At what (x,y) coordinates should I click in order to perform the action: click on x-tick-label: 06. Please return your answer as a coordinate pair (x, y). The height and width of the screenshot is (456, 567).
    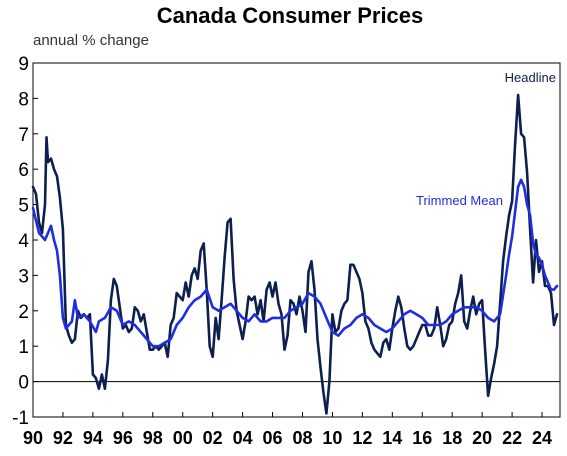
    Looking at the image, I should click on (273, 438).